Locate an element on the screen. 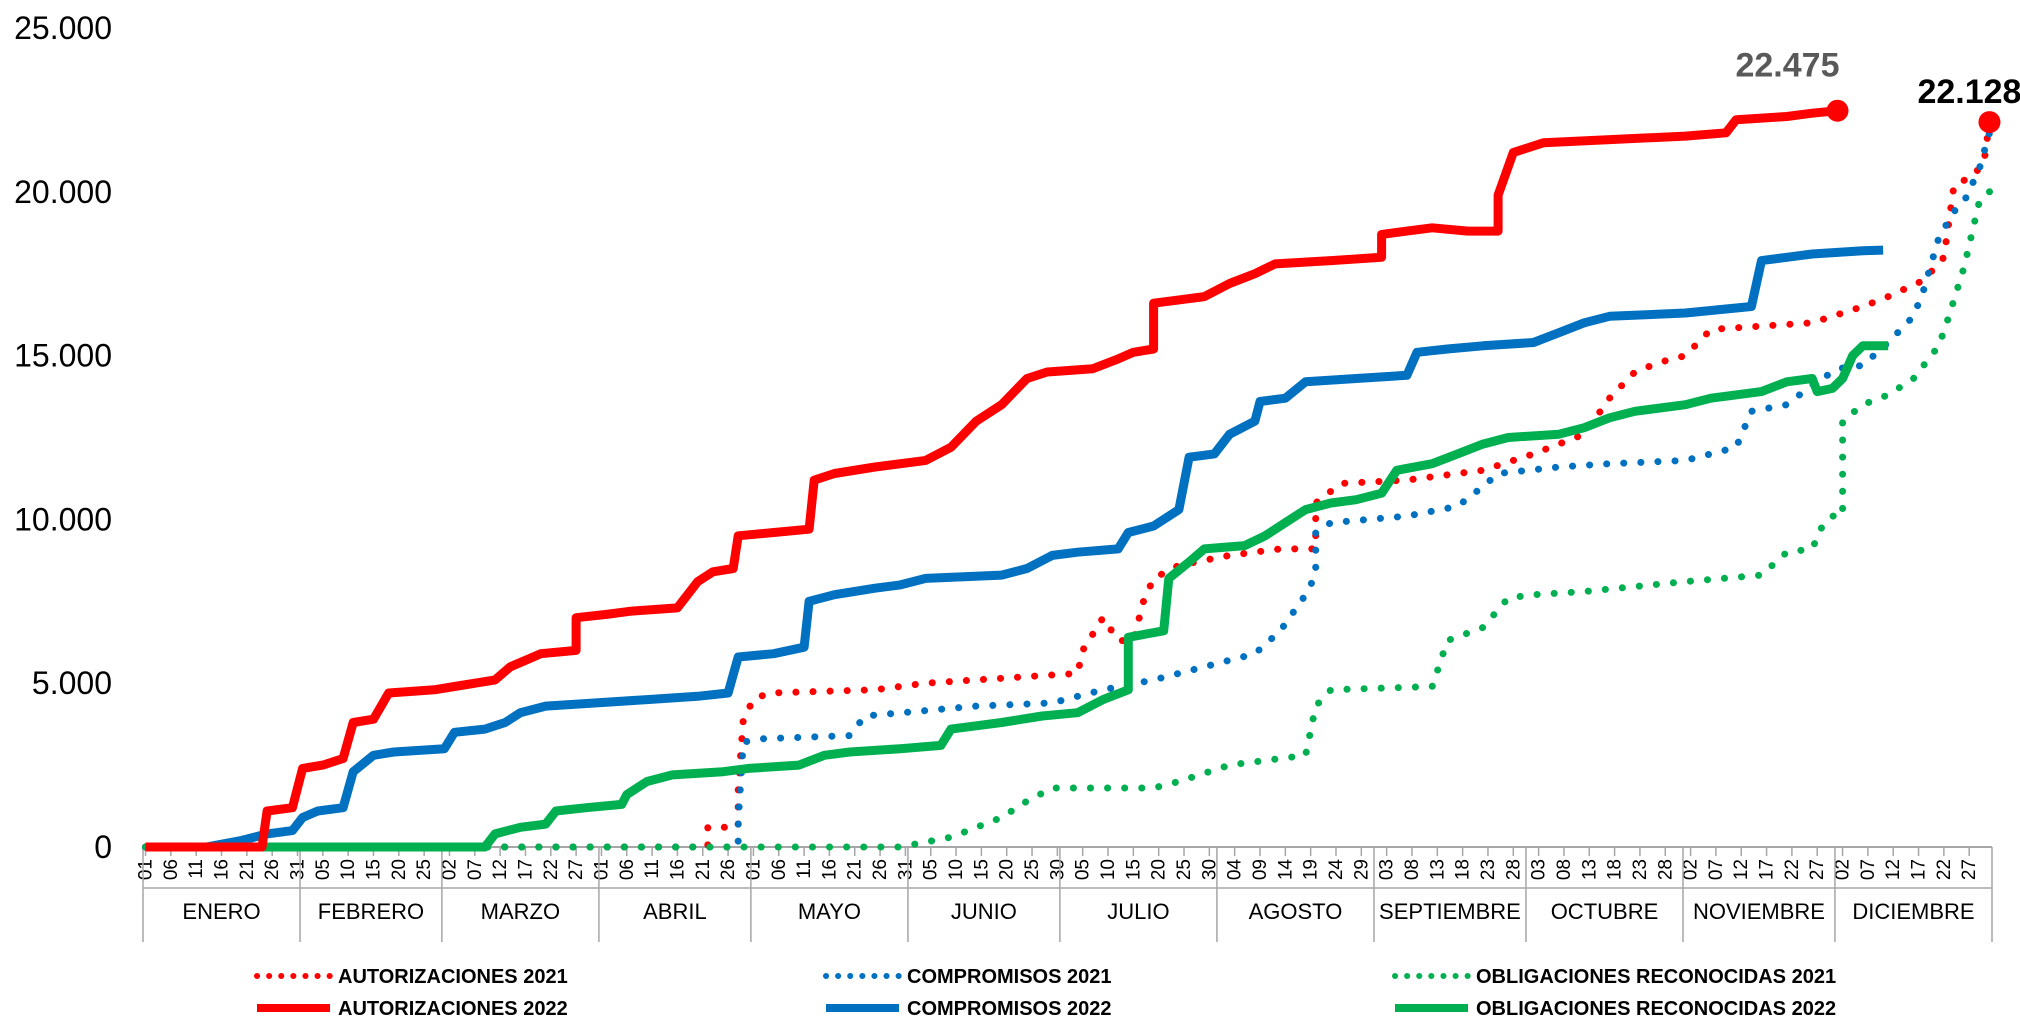 The image size is (2020, 1021). legend-label: COMPROMISOS 2021 is located at coordinates (1009, 977).